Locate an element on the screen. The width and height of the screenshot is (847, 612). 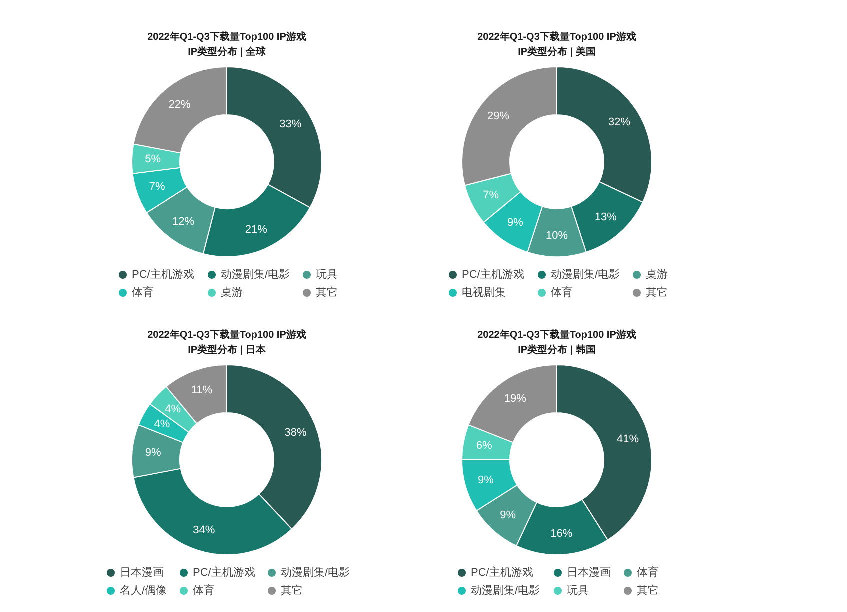
data-label: 13% is located at coordinates (606, 218).